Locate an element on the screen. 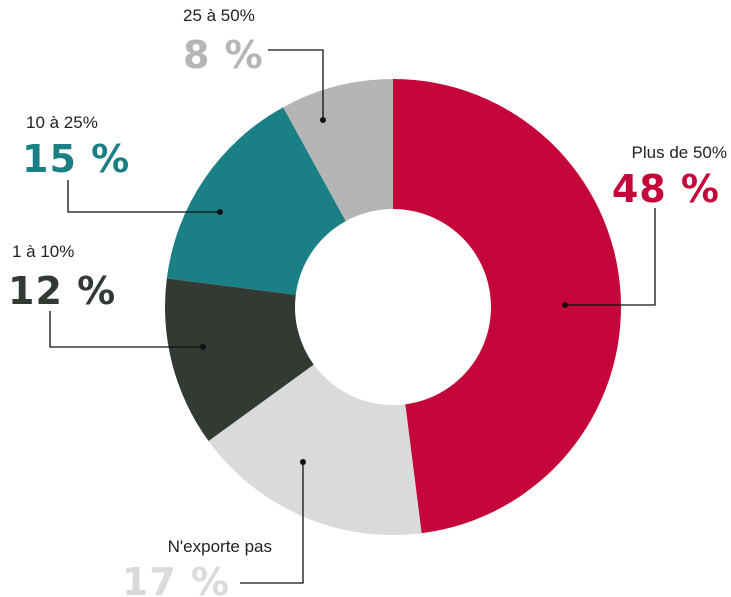  value-label: 15 % is located at coordinates (76, 159).